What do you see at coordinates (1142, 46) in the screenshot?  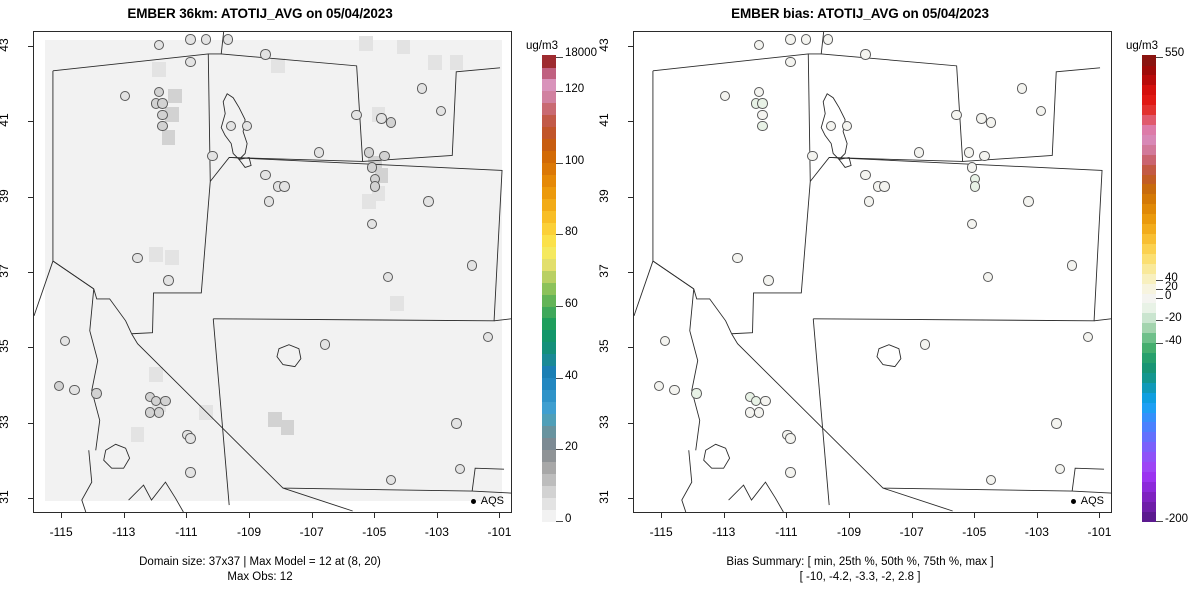 I see `bias-colorbar-units: ug/m3` at bounding box center [1142, 46].